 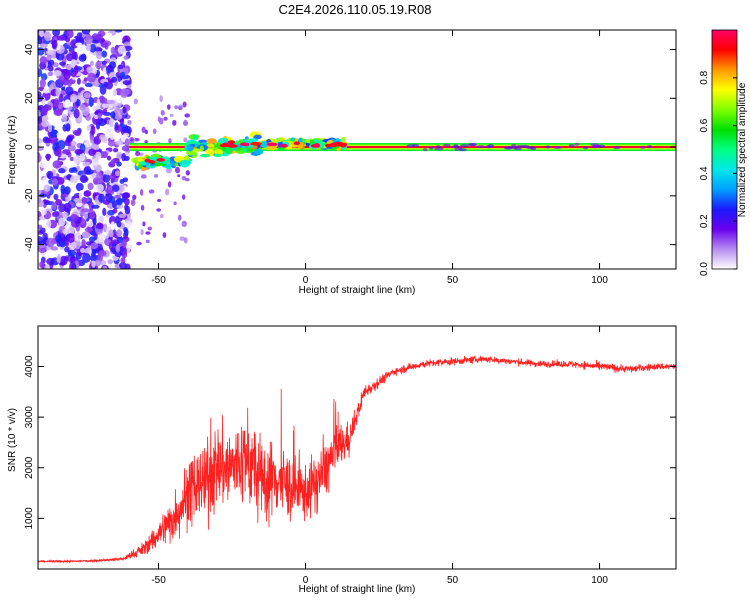 What do you see at coordinates (29, 366) in the screenshot?
I see `y-tick-label: 4000` at bounding box center [29, 366].